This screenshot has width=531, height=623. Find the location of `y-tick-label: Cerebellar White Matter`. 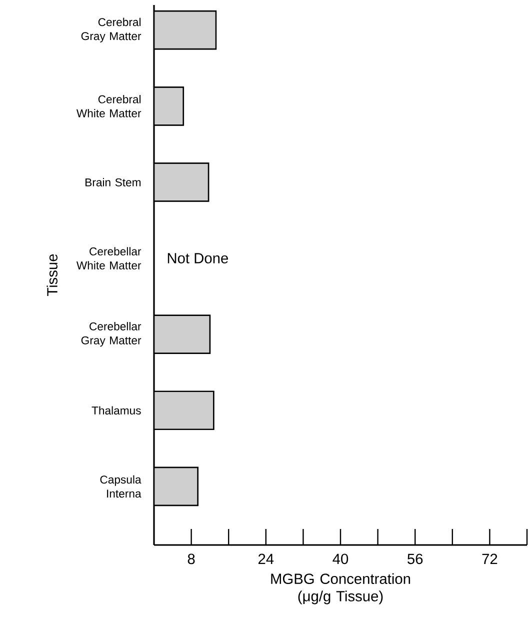

y-tick-label: Cerebellar White Matter is located at coordinates (108, 258).